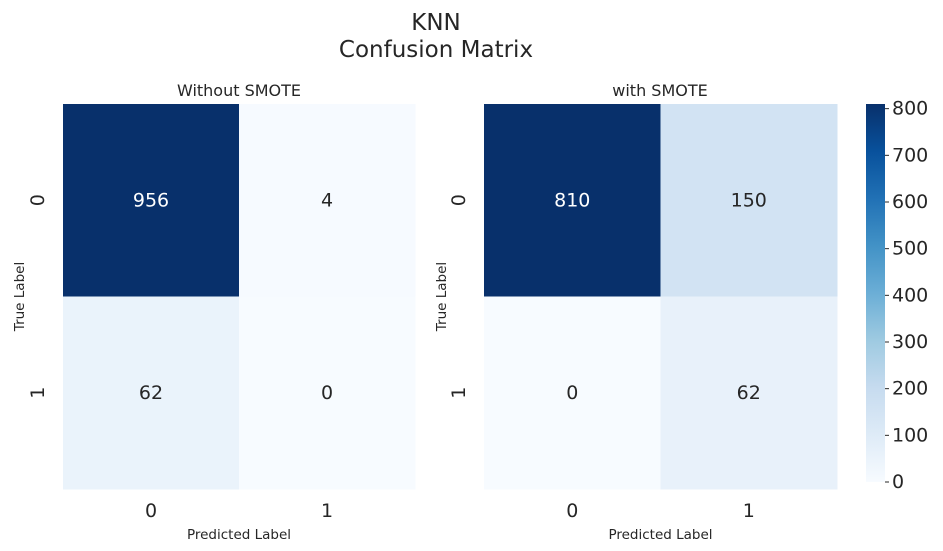 Image resolution: width=943 pixels, height=551 pixels. I want to click on colorbar-tick-label: 800, so click(910, 109).